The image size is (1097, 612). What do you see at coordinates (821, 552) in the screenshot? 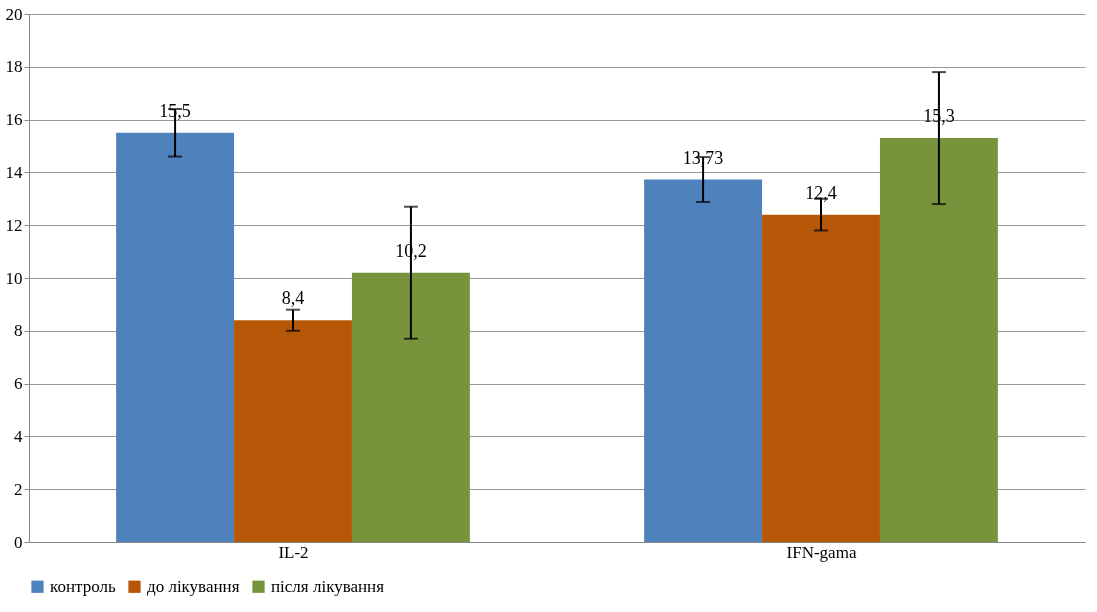
I see `x-tick-label: IFN-gama` at bounding box center [821, 552].